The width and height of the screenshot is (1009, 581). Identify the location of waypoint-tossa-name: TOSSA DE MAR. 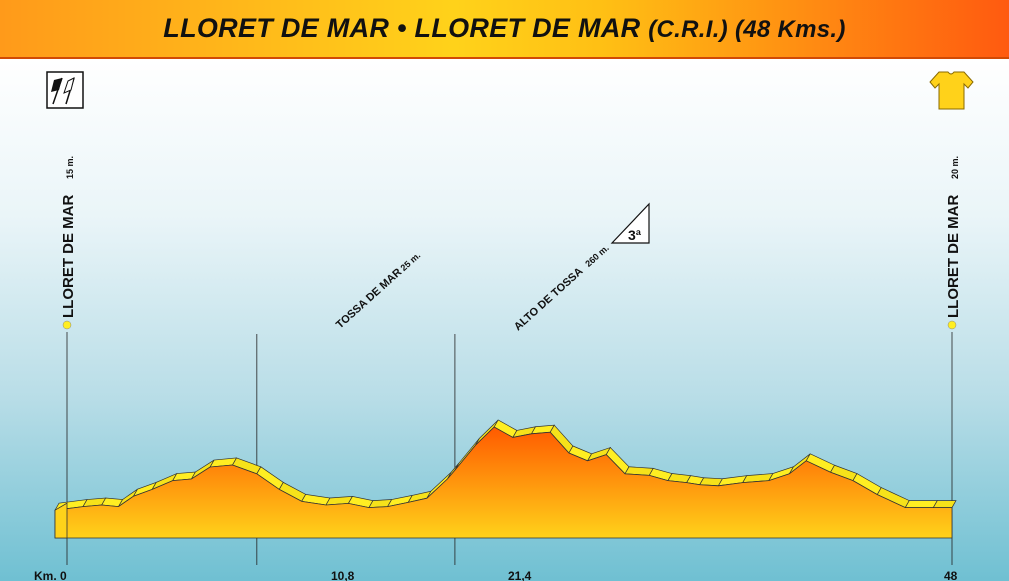
(369, 298).